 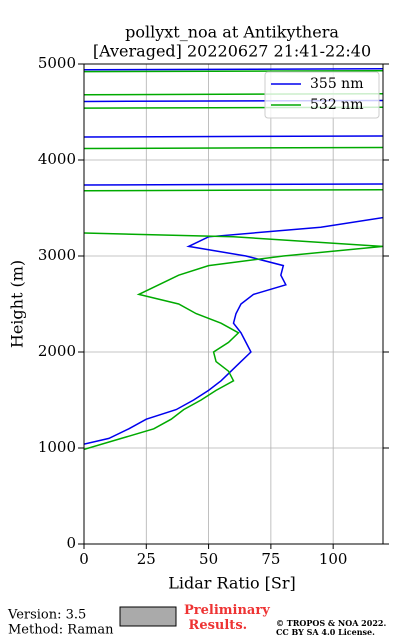 I want to click on x-tick-label: 100, so click(x=333, y=559).